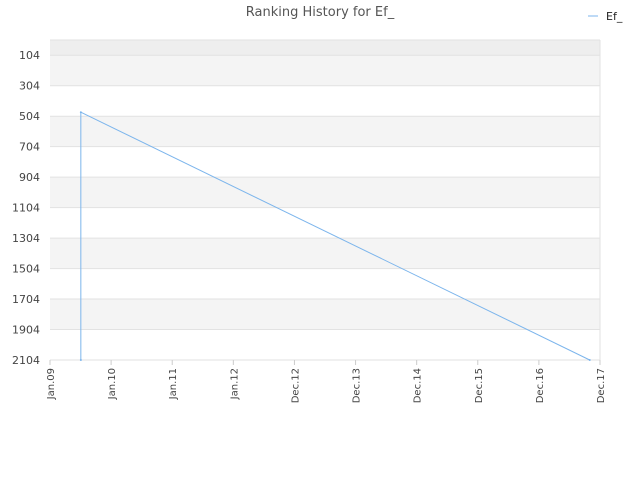  What do you see at coordinates (26, 238) in the screenshot?
I see `y-tick-label: 1304` at bounding box center [26, 238].